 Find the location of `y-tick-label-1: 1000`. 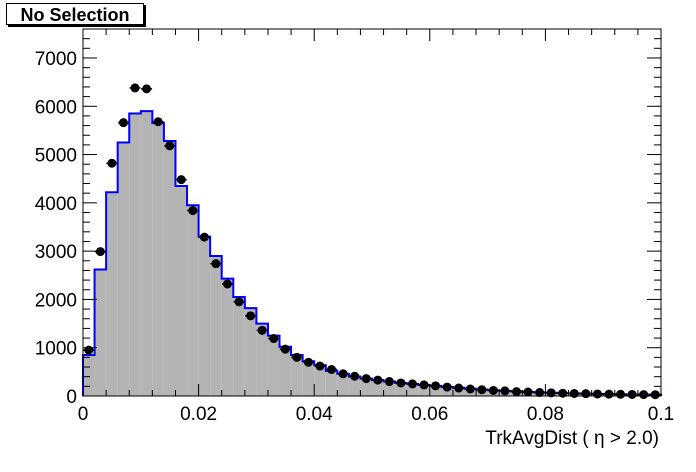

y-tick-label-1: 1000 is located at coordinates (56, 349).